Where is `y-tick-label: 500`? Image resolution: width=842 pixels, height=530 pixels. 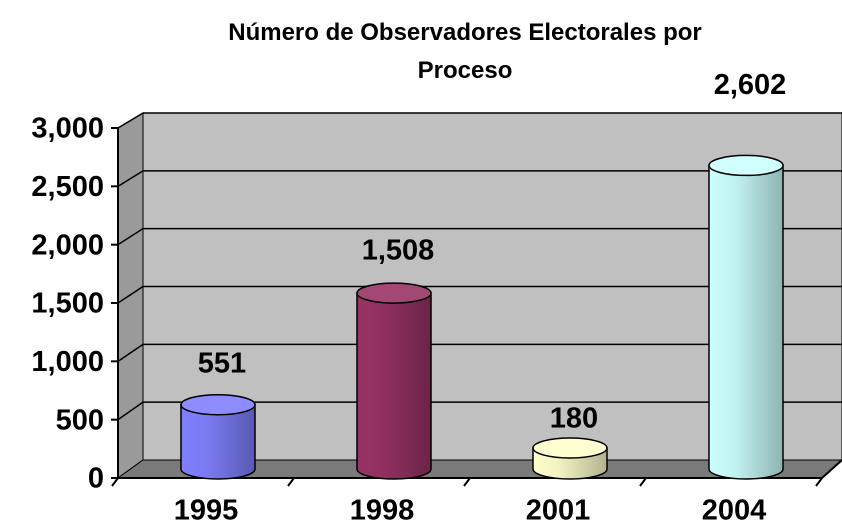 y-tick-label: 500 is located at coordinates (80, 420).